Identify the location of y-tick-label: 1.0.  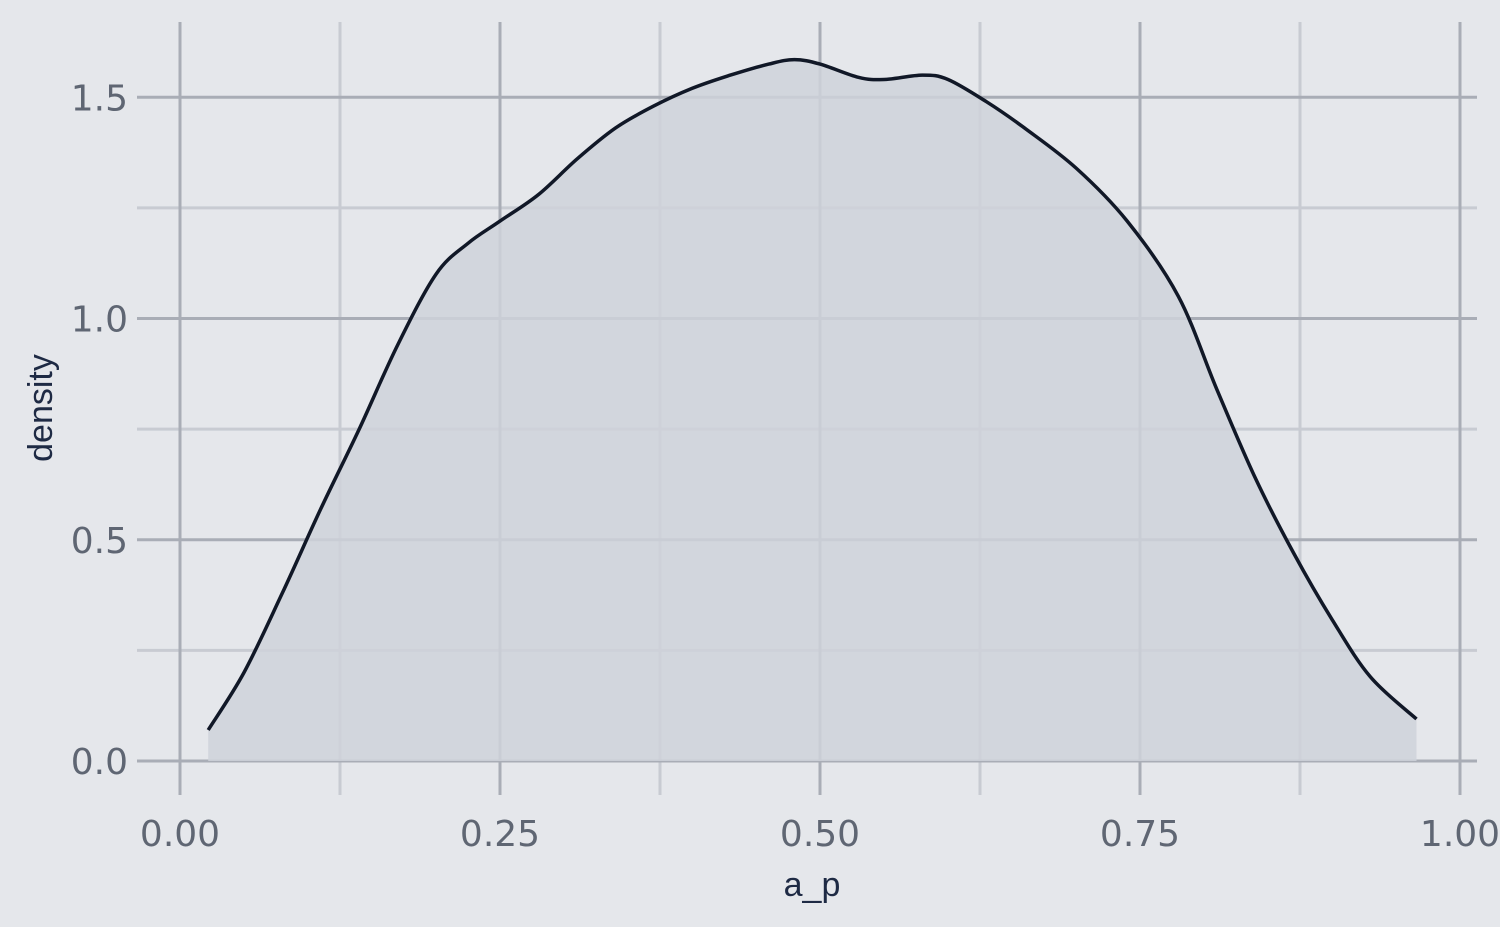
(99, 320).